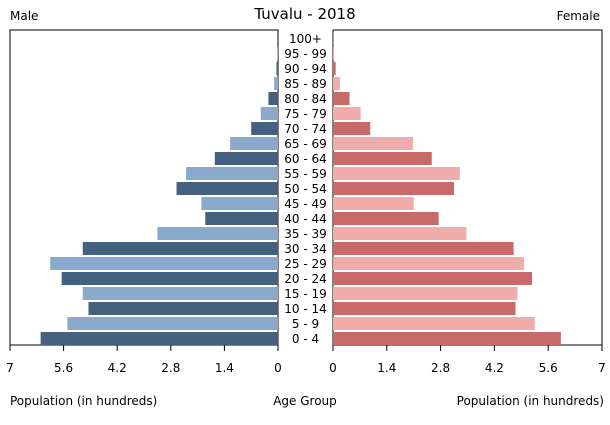 The image size is (610, 425). Describe the element at coordinates (305, 159) in the screenshot. I see `age-label: 60 - 64` at that location.